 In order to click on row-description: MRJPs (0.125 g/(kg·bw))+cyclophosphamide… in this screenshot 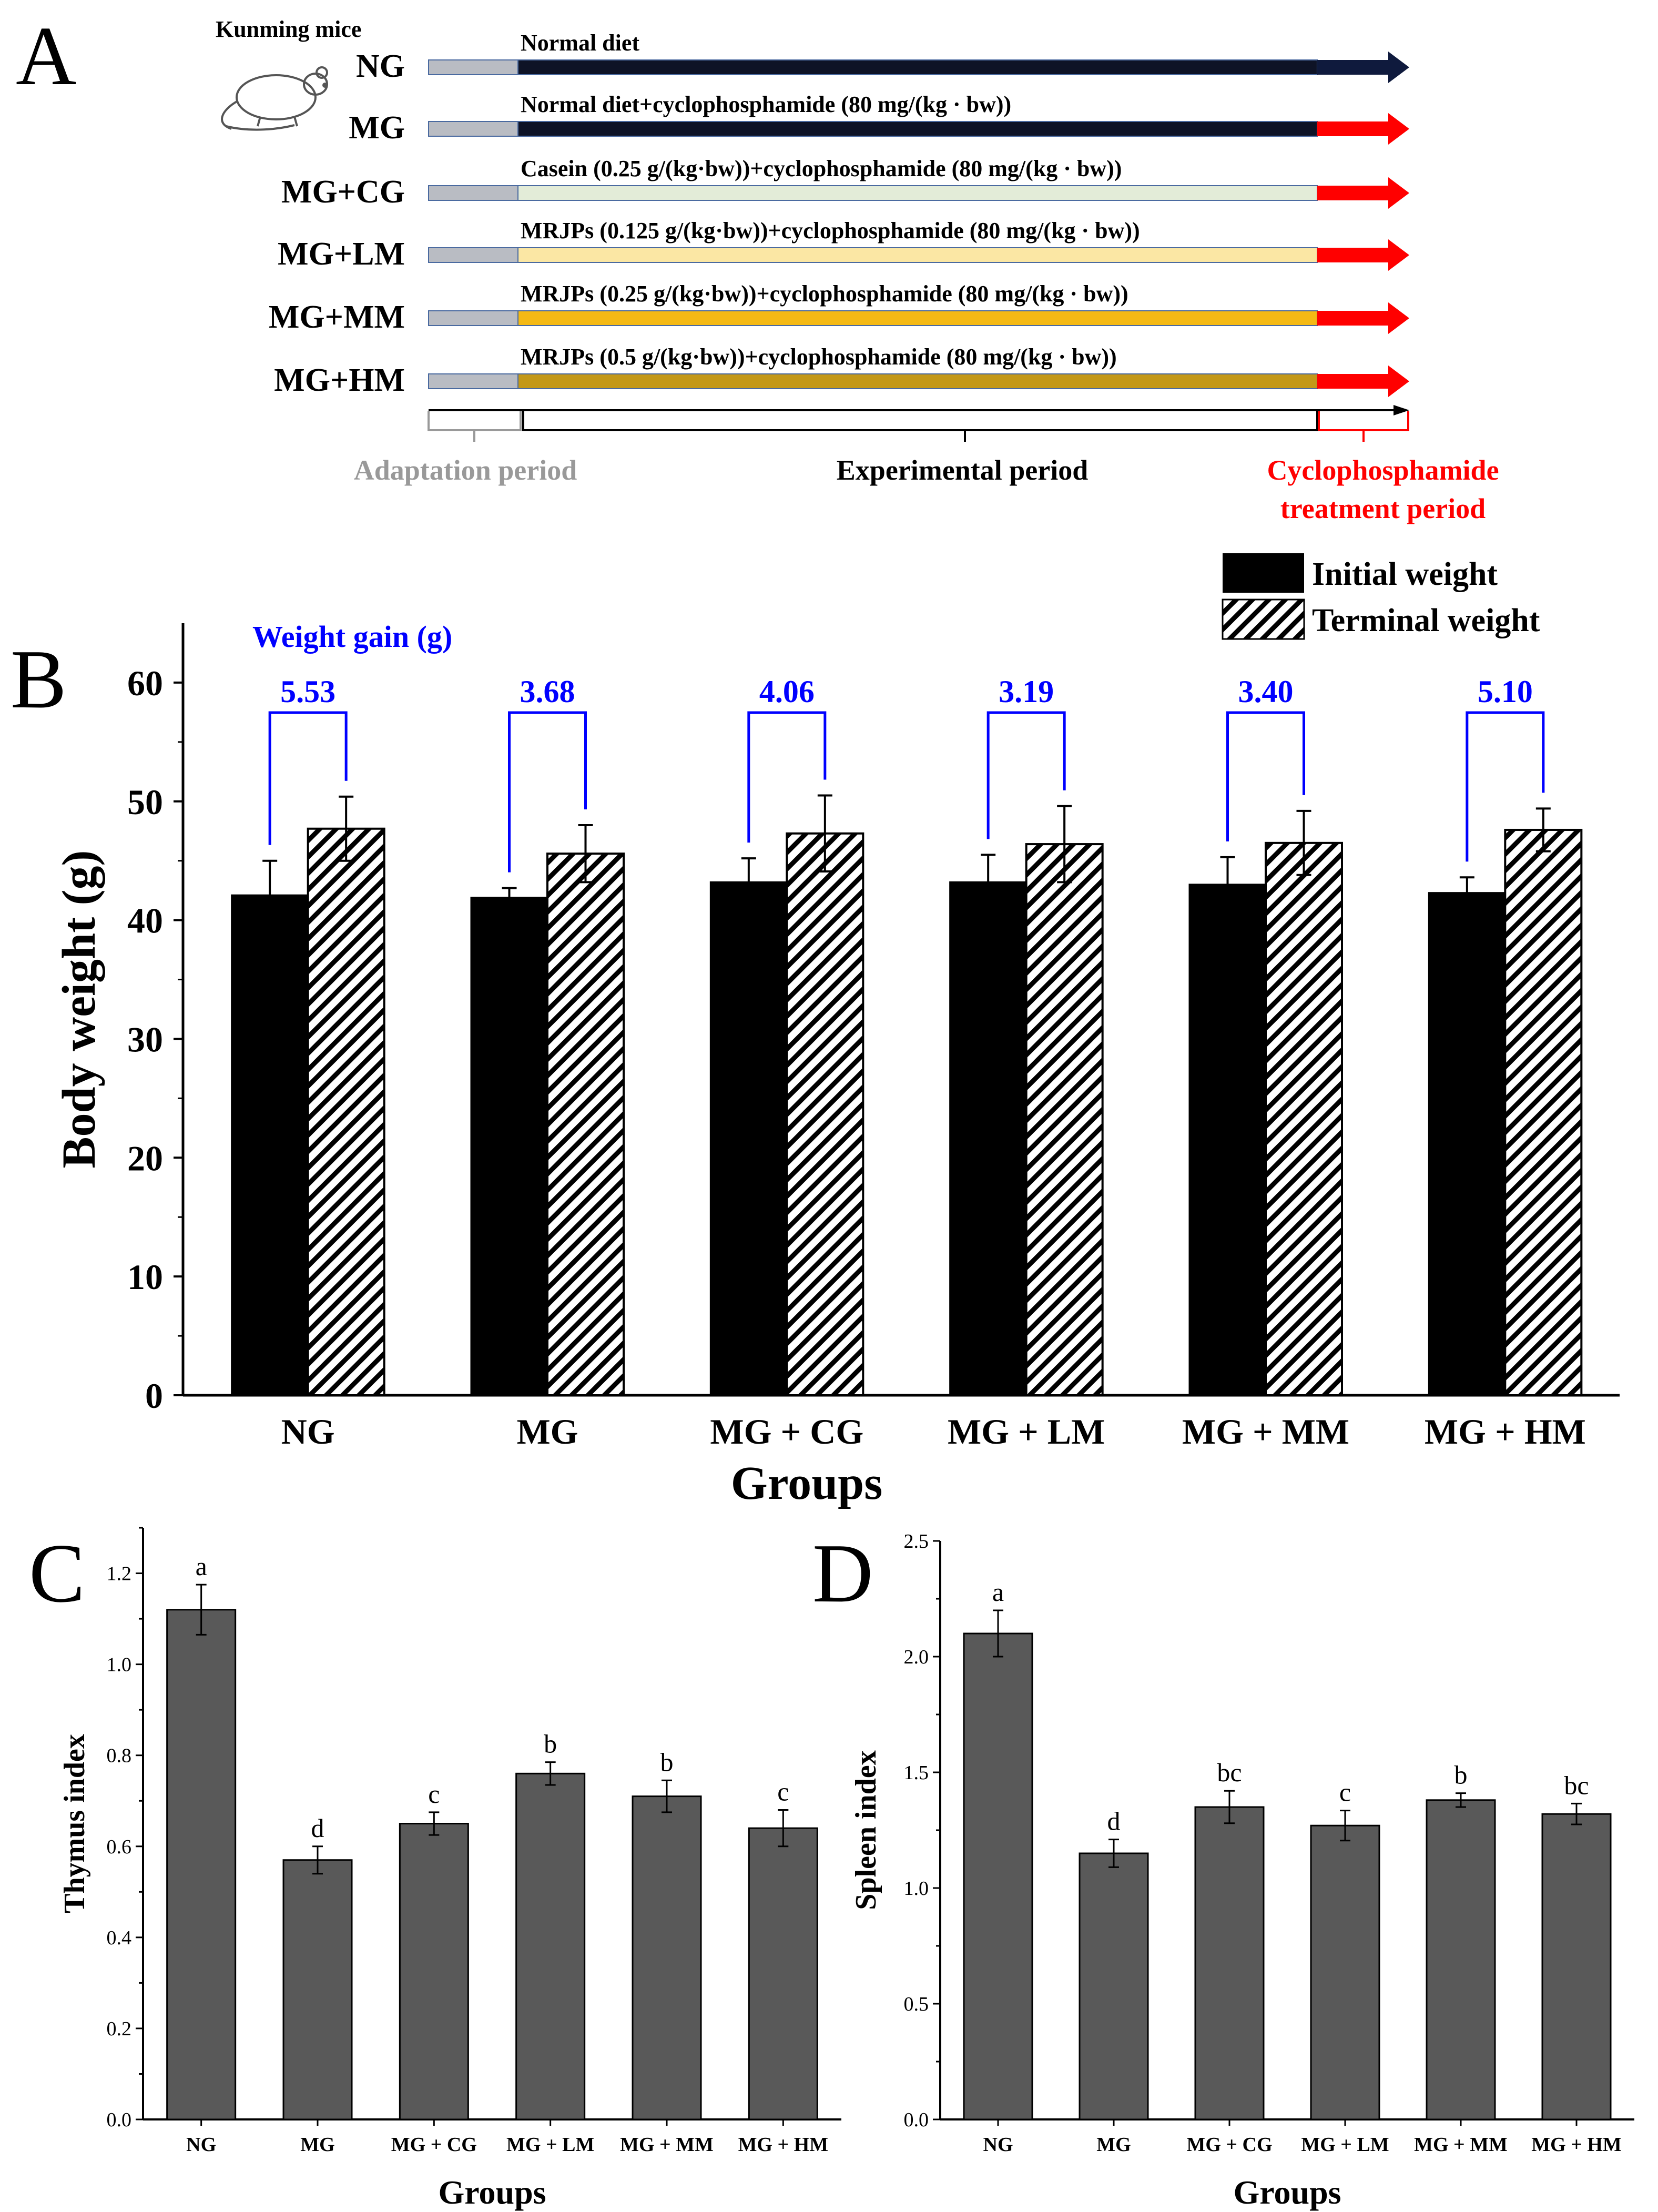, I will do `click(830, 230)`.